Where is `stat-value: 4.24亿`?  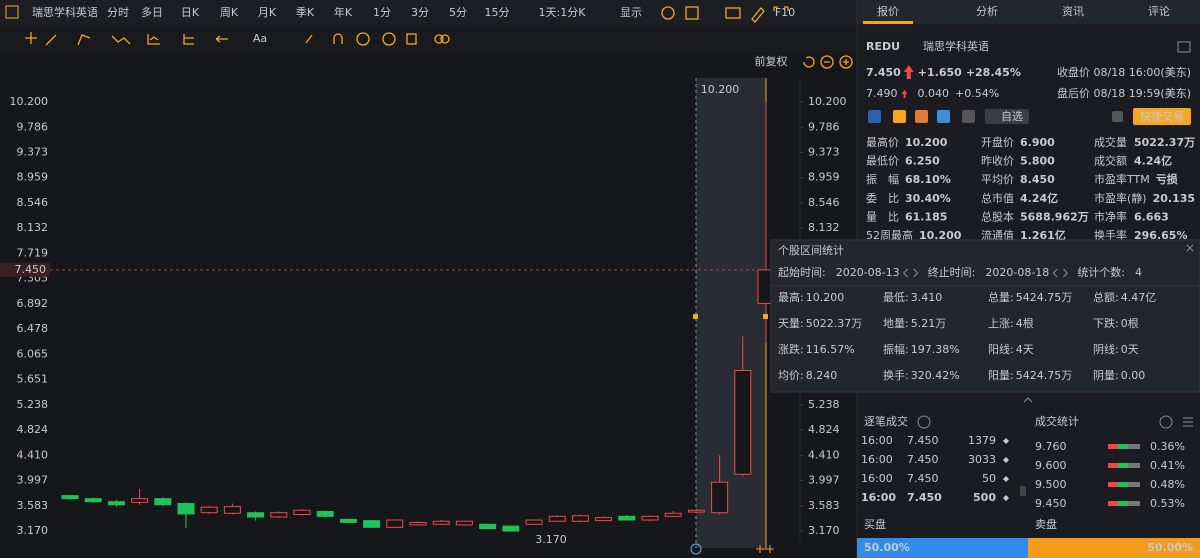 stat-value: 4.24亿 is located at coordinates (1153, 161).